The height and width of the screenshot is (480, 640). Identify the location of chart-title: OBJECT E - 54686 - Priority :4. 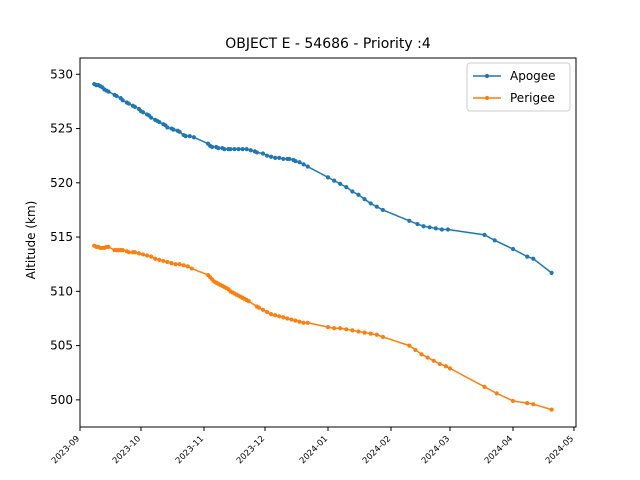
(328, 44).